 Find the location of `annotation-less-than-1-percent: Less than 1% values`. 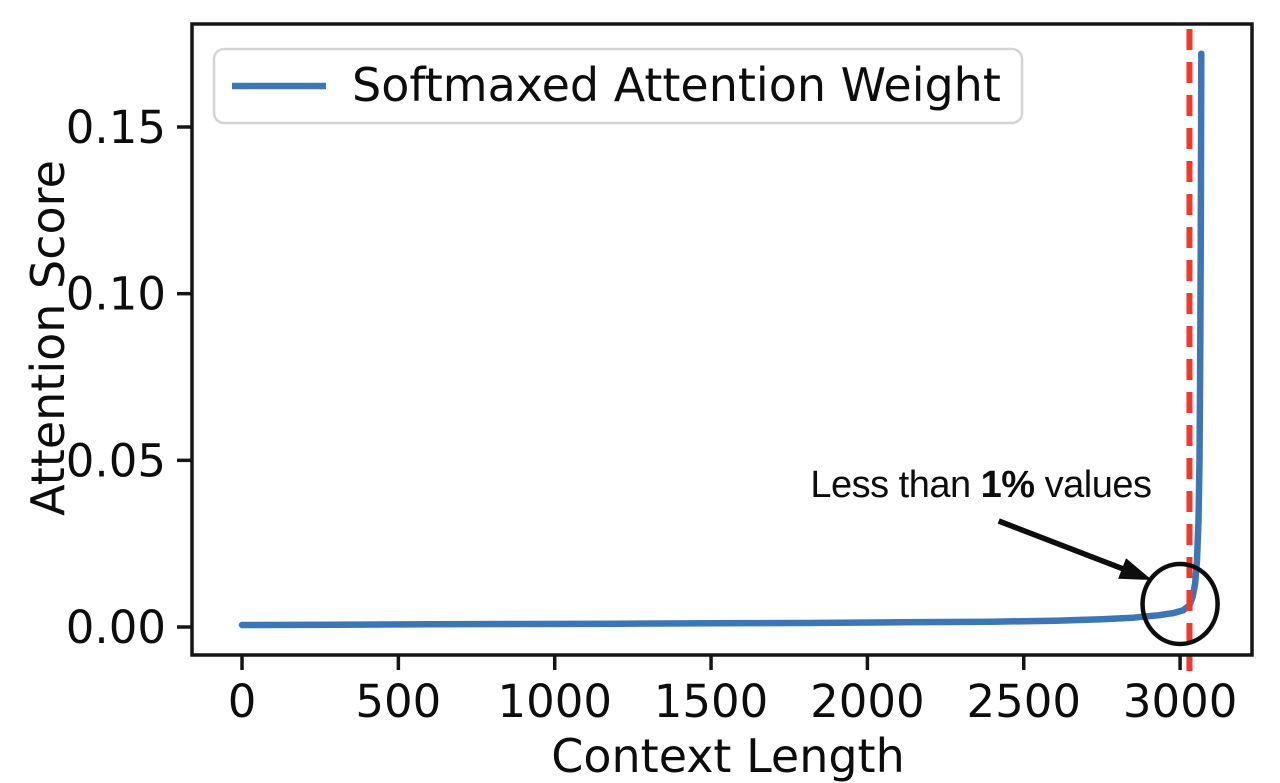

annotation-less-than-1-percent: Less than 1% values is located at coordinates (980, 485).